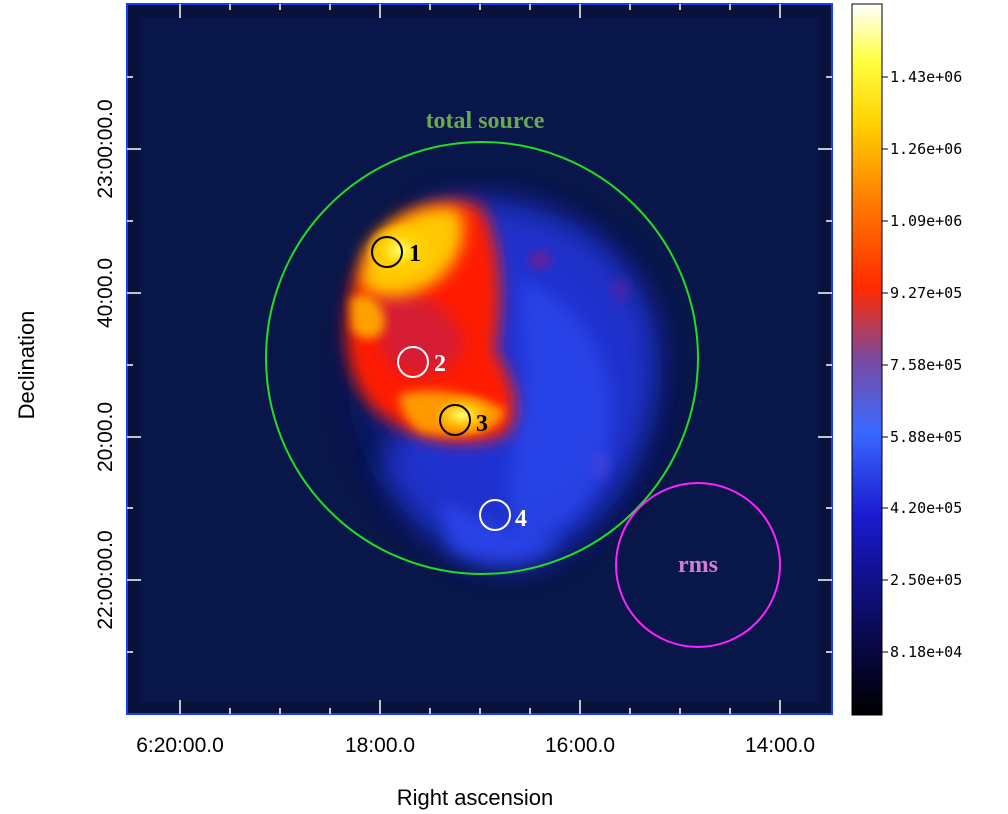  Describe the element at coordinates (415, 254) in the screenshot. I see `region-1-label: 1` at that location.